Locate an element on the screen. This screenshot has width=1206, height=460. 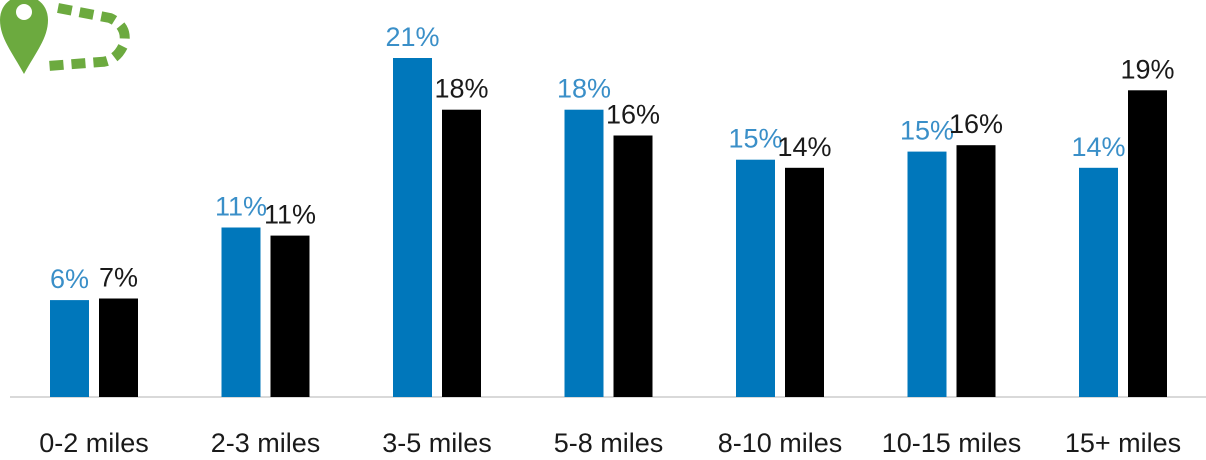
category-label-0: 0-2 miles is located at coordinates (94, 443).